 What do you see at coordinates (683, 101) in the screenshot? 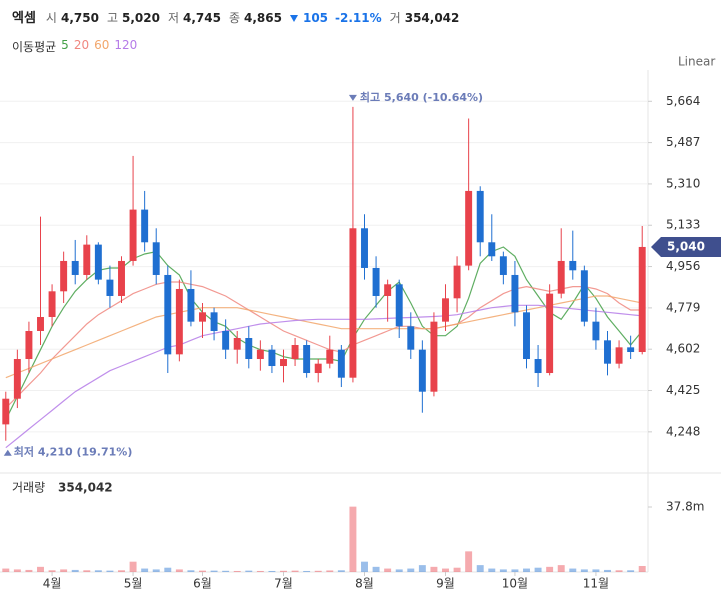
I see `y-tick-label: 5,664` at bounding box center [683, 101].